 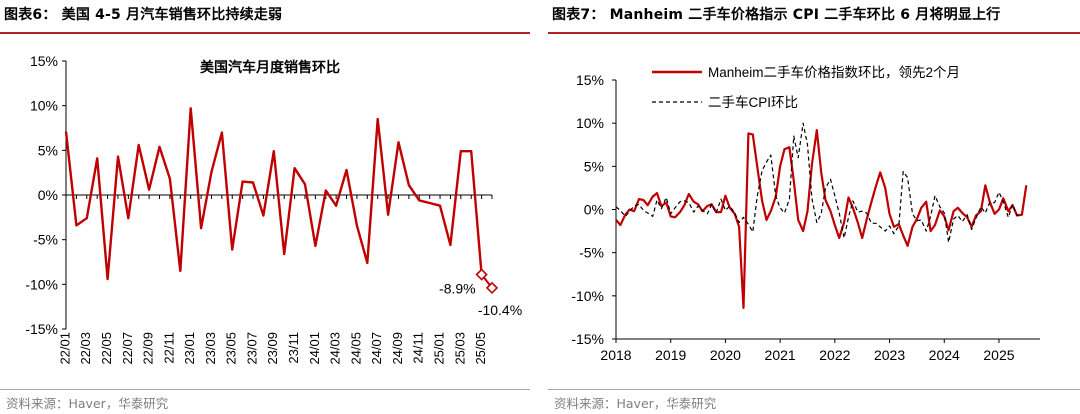 I want to click on x-tick-label: 2024, so click(x=944, y=355).